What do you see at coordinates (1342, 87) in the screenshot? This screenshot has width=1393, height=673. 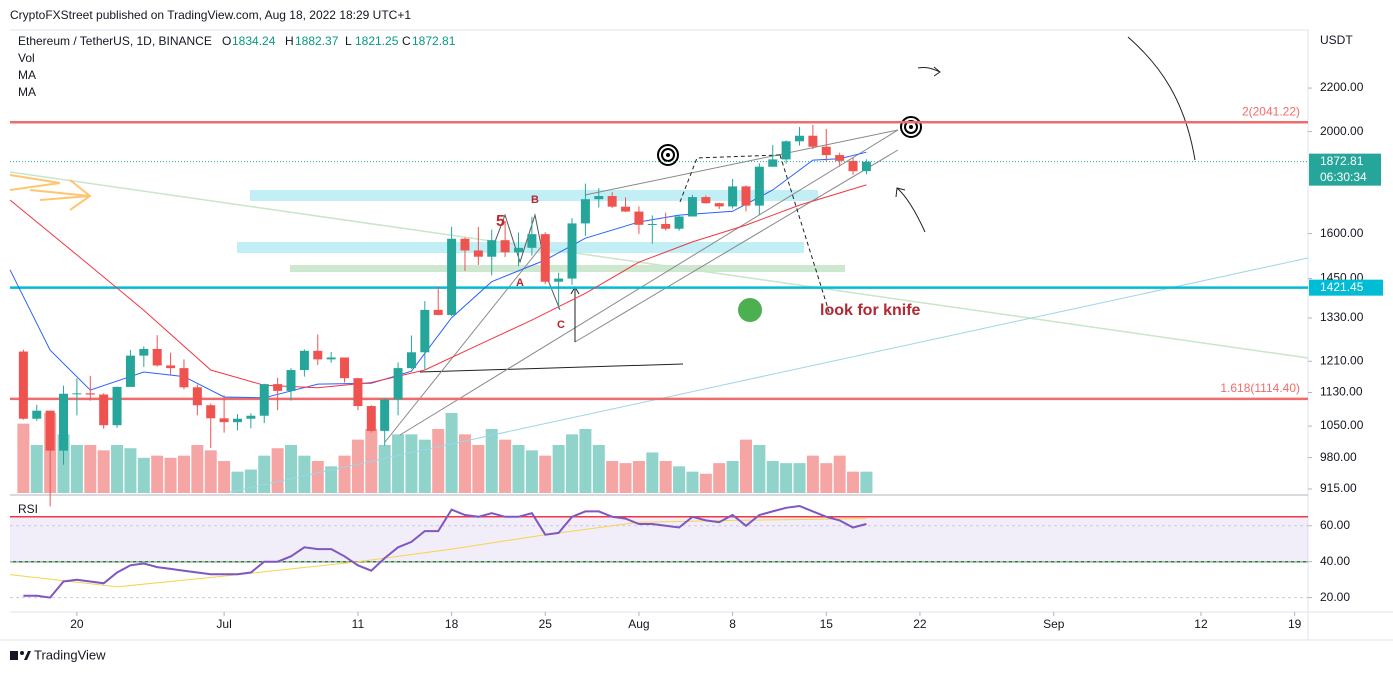 I see `y-tick-label: 2200.00` at bounding box center [1342, 87].